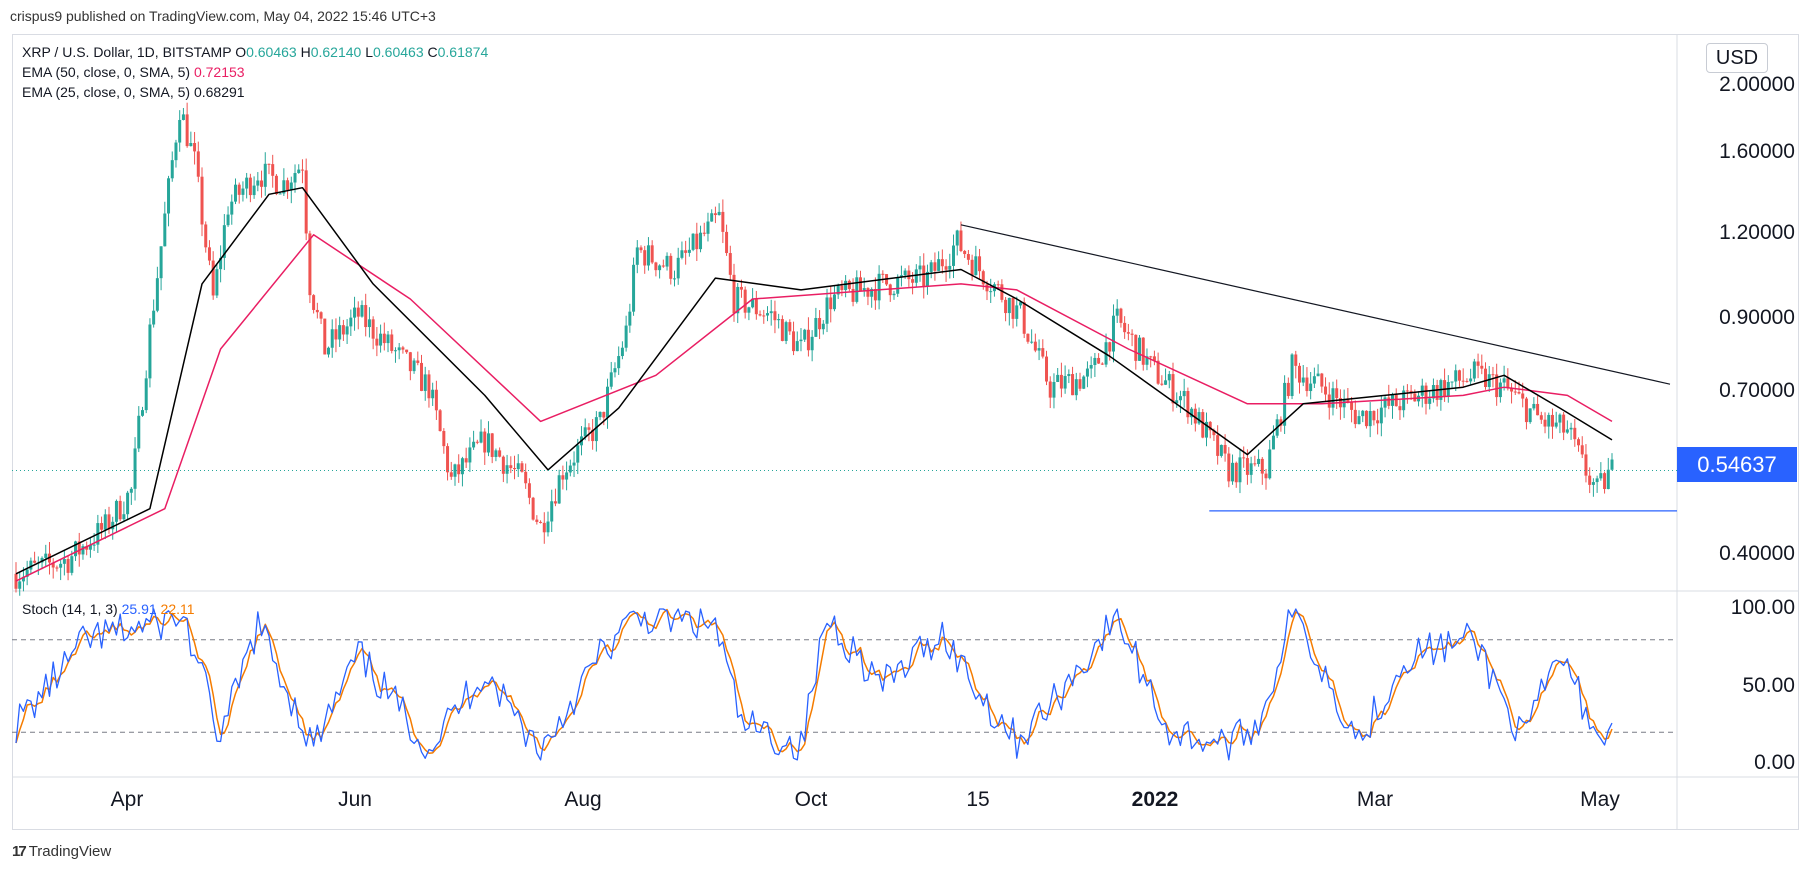  I want to click on symbol-name: XRP / U.S. Dollar, 1D, BITSTAMP, so click(127, 52).